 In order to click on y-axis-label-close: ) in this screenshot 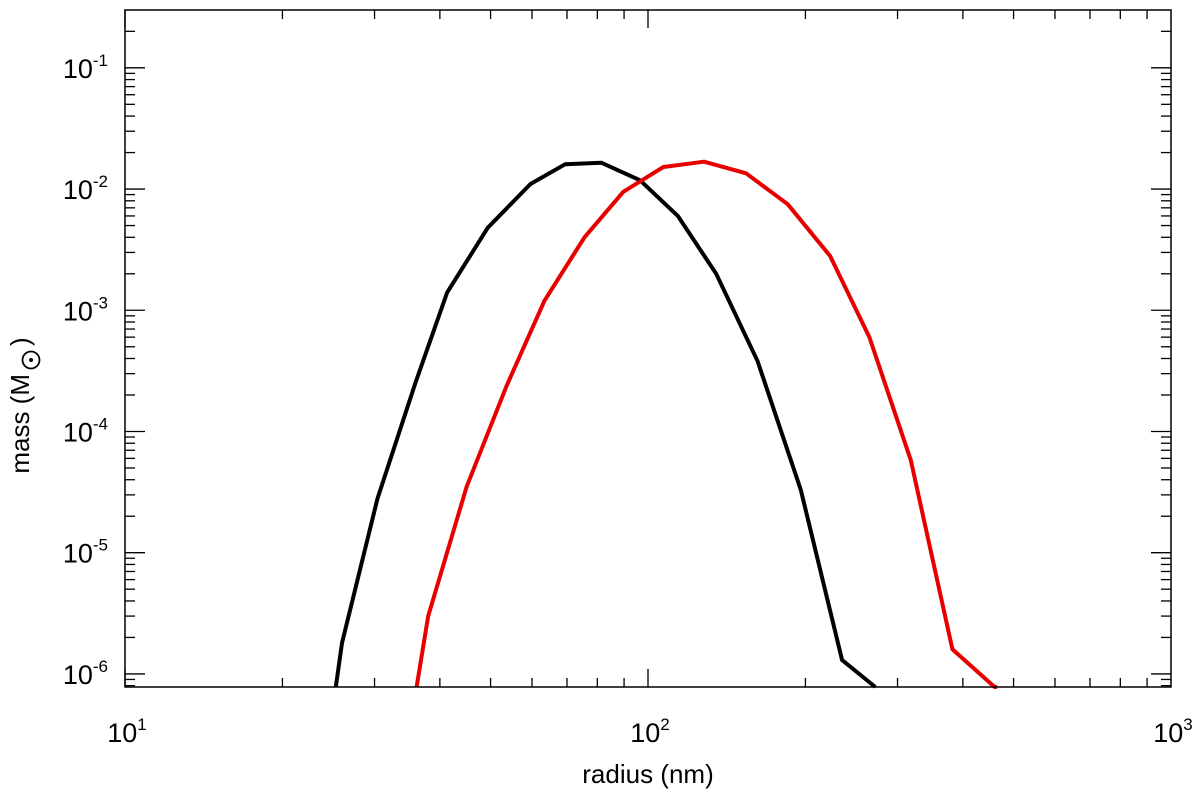, I will do `click(20, 341)`.